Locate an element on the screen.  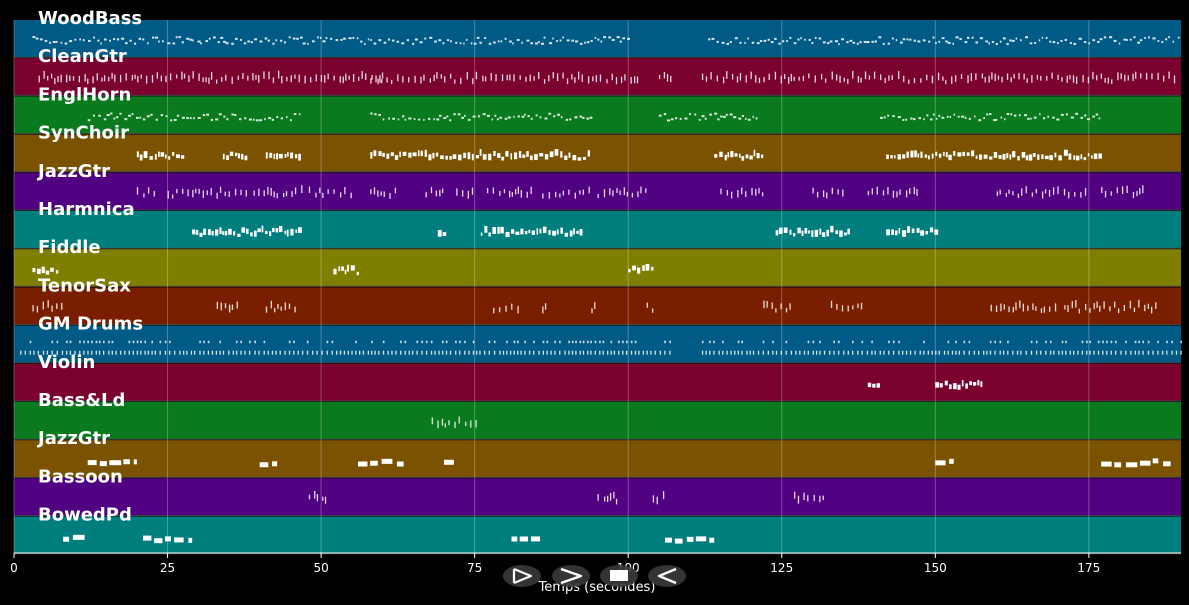
button-background is located at coordinates (522, 576).